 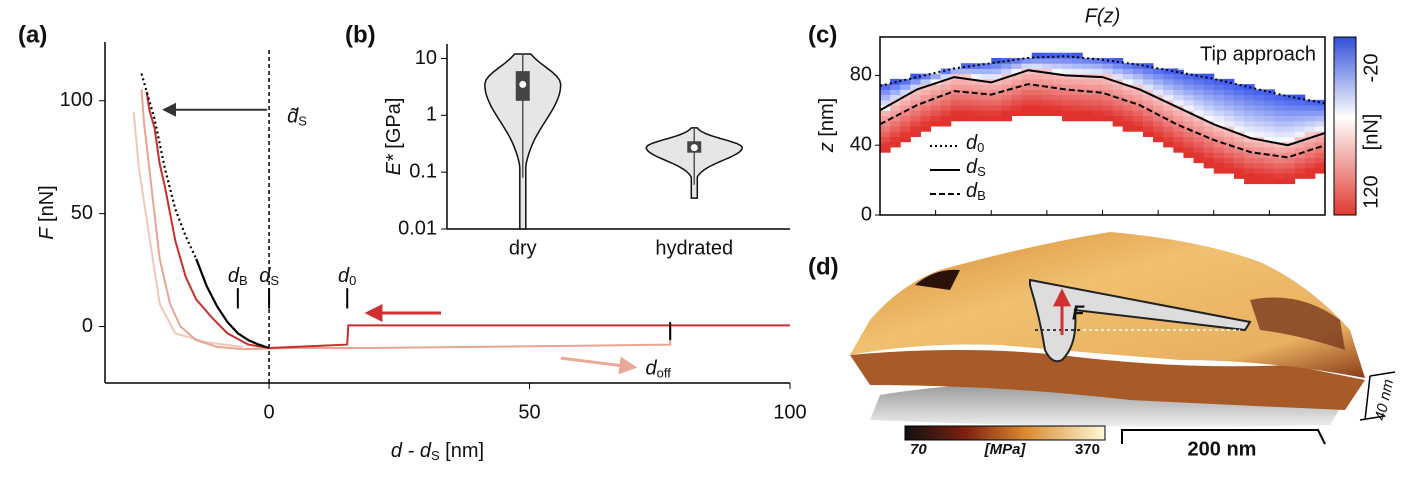 What do you see at coordinates (435, 455) in the screenshot?
I see `label-sub: S` at bounding box center [435, 455].